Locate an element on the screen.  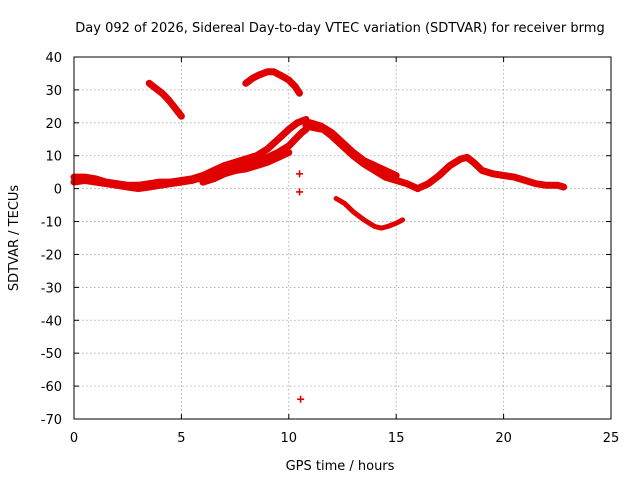
x-tick-label: 5 is located at coordinates (181, 438).